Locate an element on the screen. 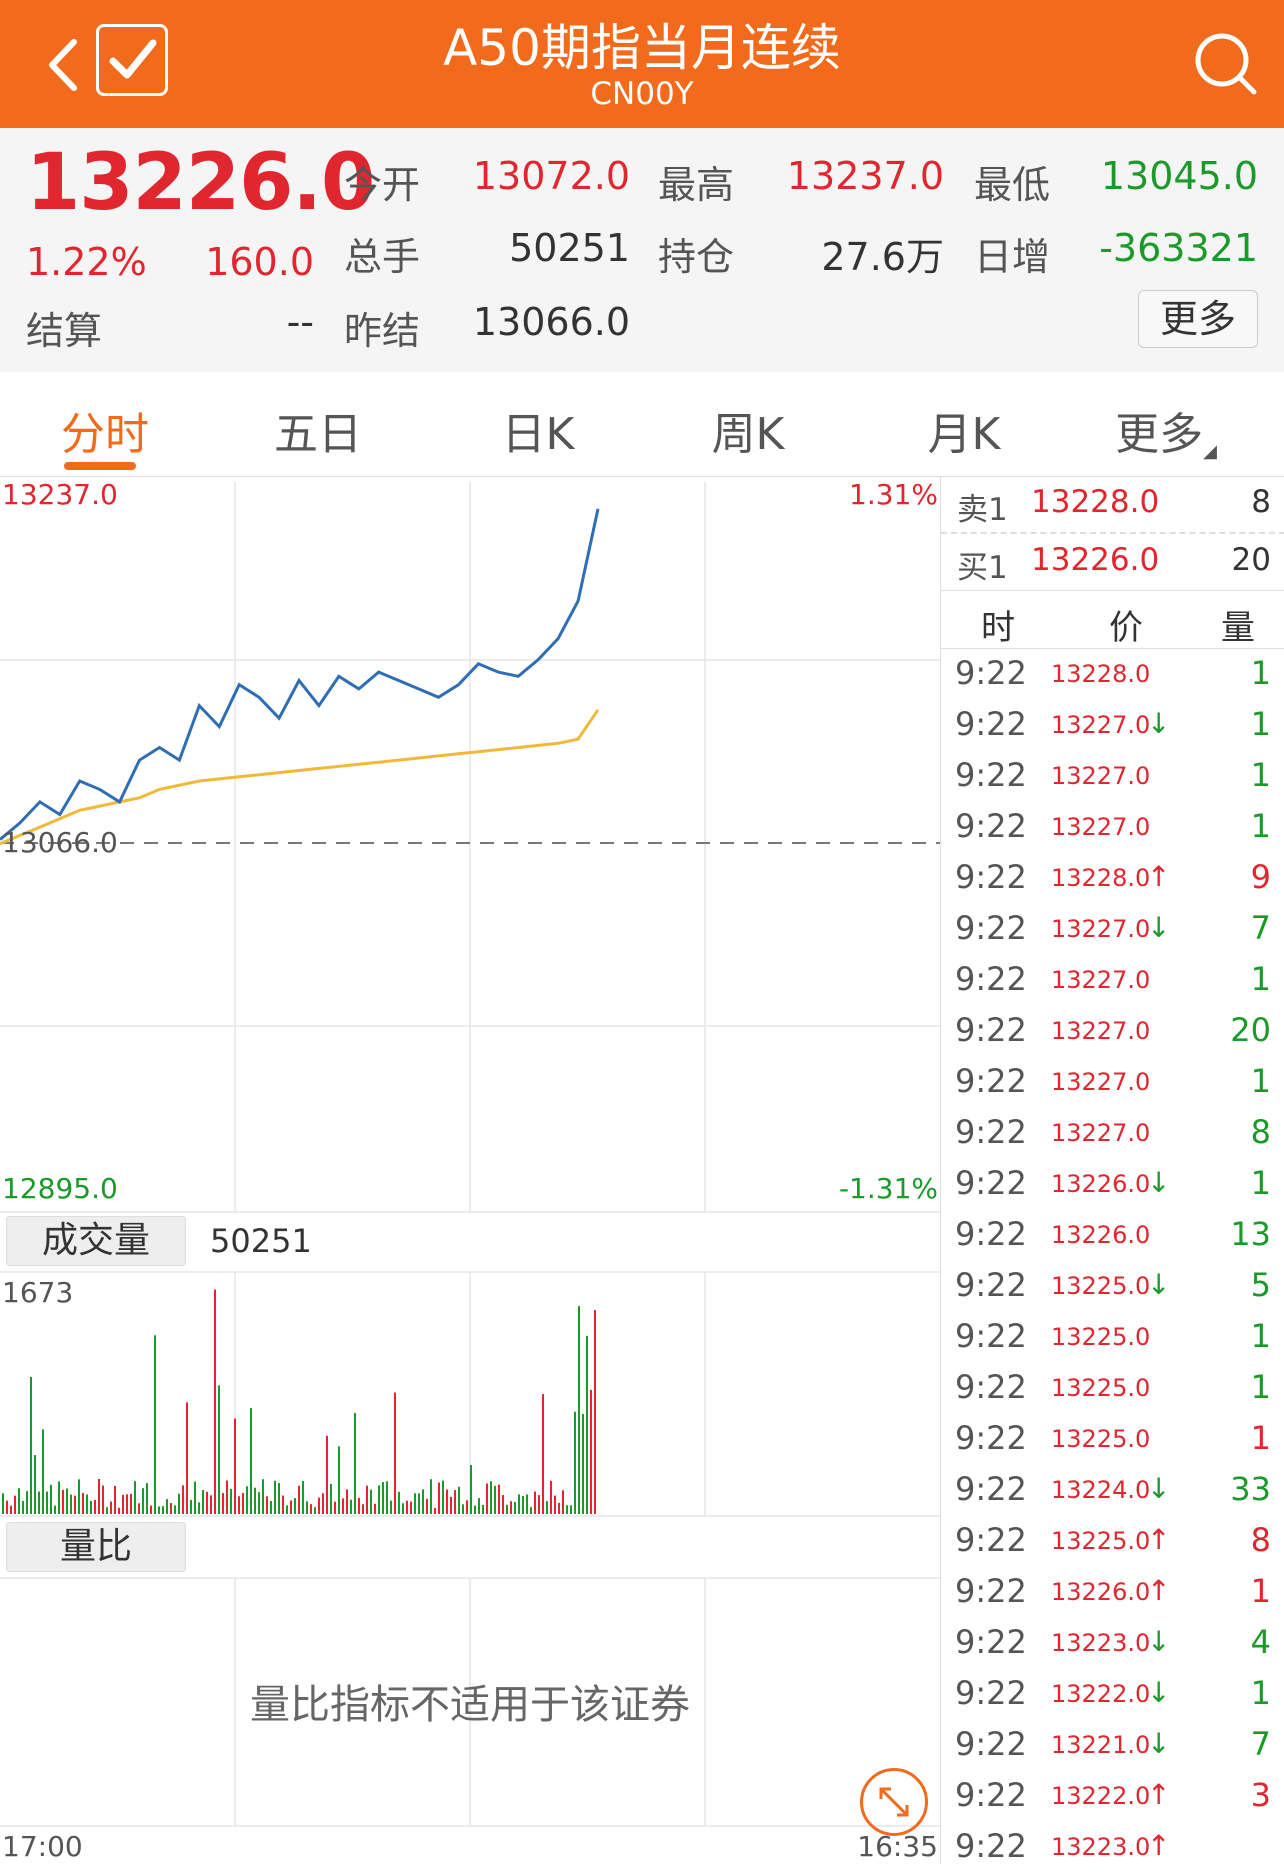 This screenshot has width=1284, height=1874. trade-volume: 9 is located at coordinates (1260, 877).